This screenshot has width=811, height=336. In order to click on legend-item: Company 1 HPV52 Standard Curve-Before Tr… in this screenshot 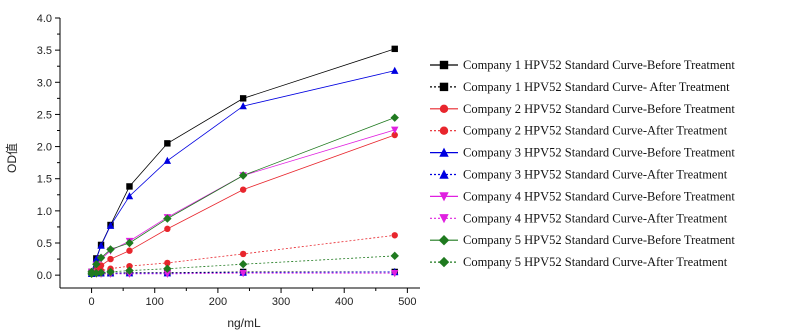, I will do `click(582, 65)`.